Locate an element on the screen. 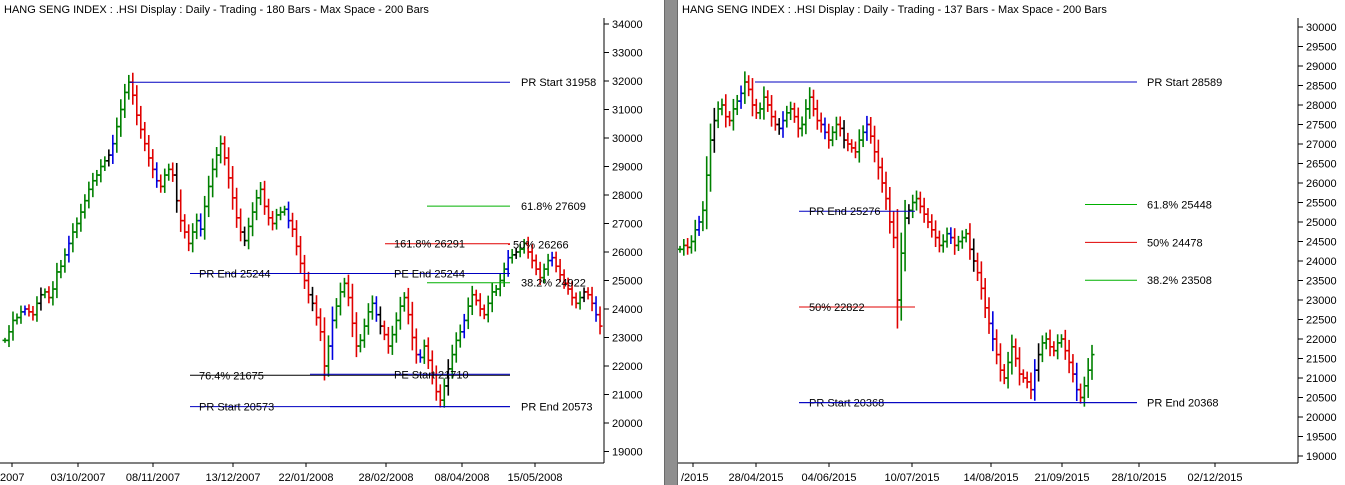 Image resolution: width=1345 pixels, height=485 pixels. x-tick-label: 02/12/2015 is located at coordinates (1214, 478).